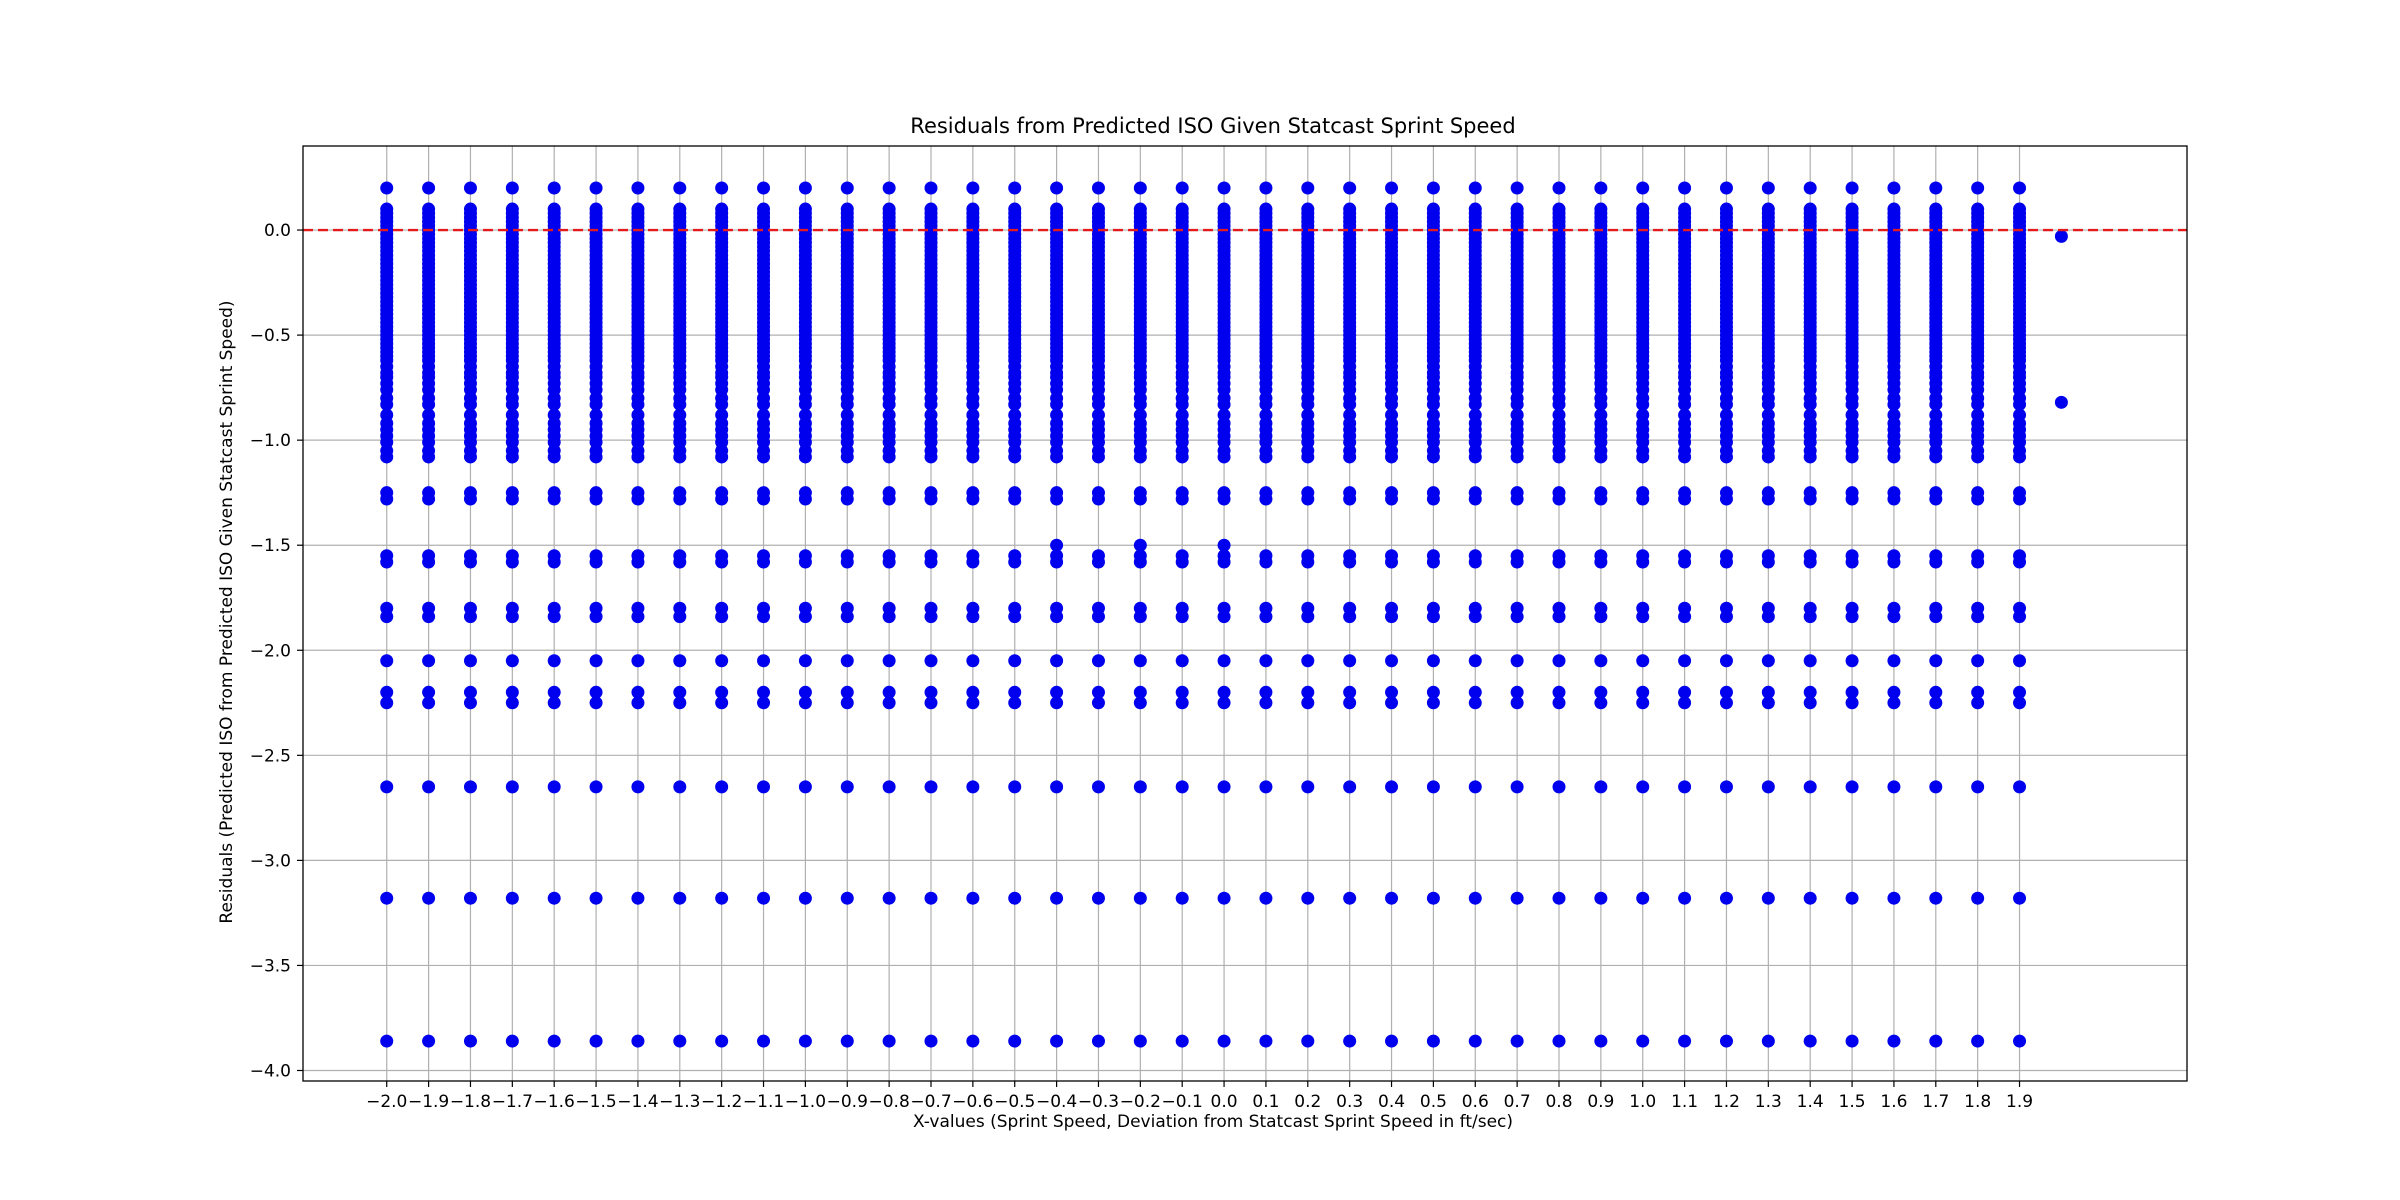 The width and height of the screenshot is (2400, 1200). I want to click on y-tick-label: −2.5, so click(270, 756).